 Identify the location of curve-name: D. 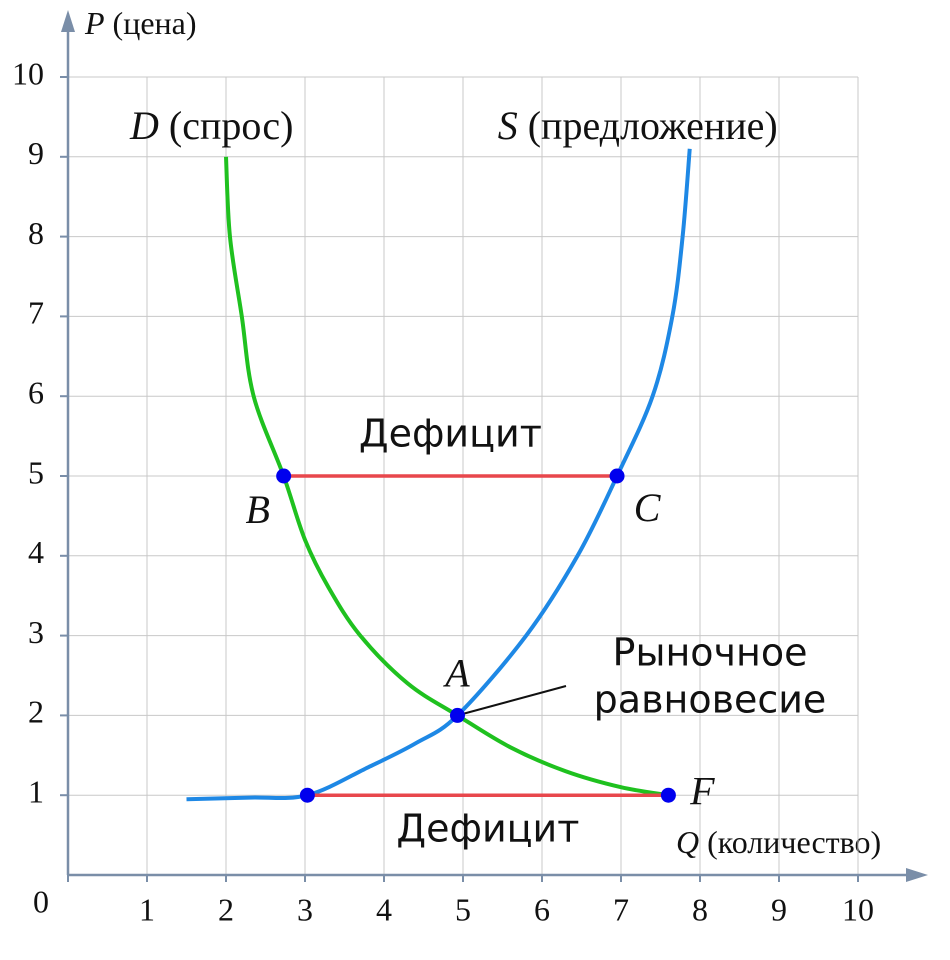
(144, 125).